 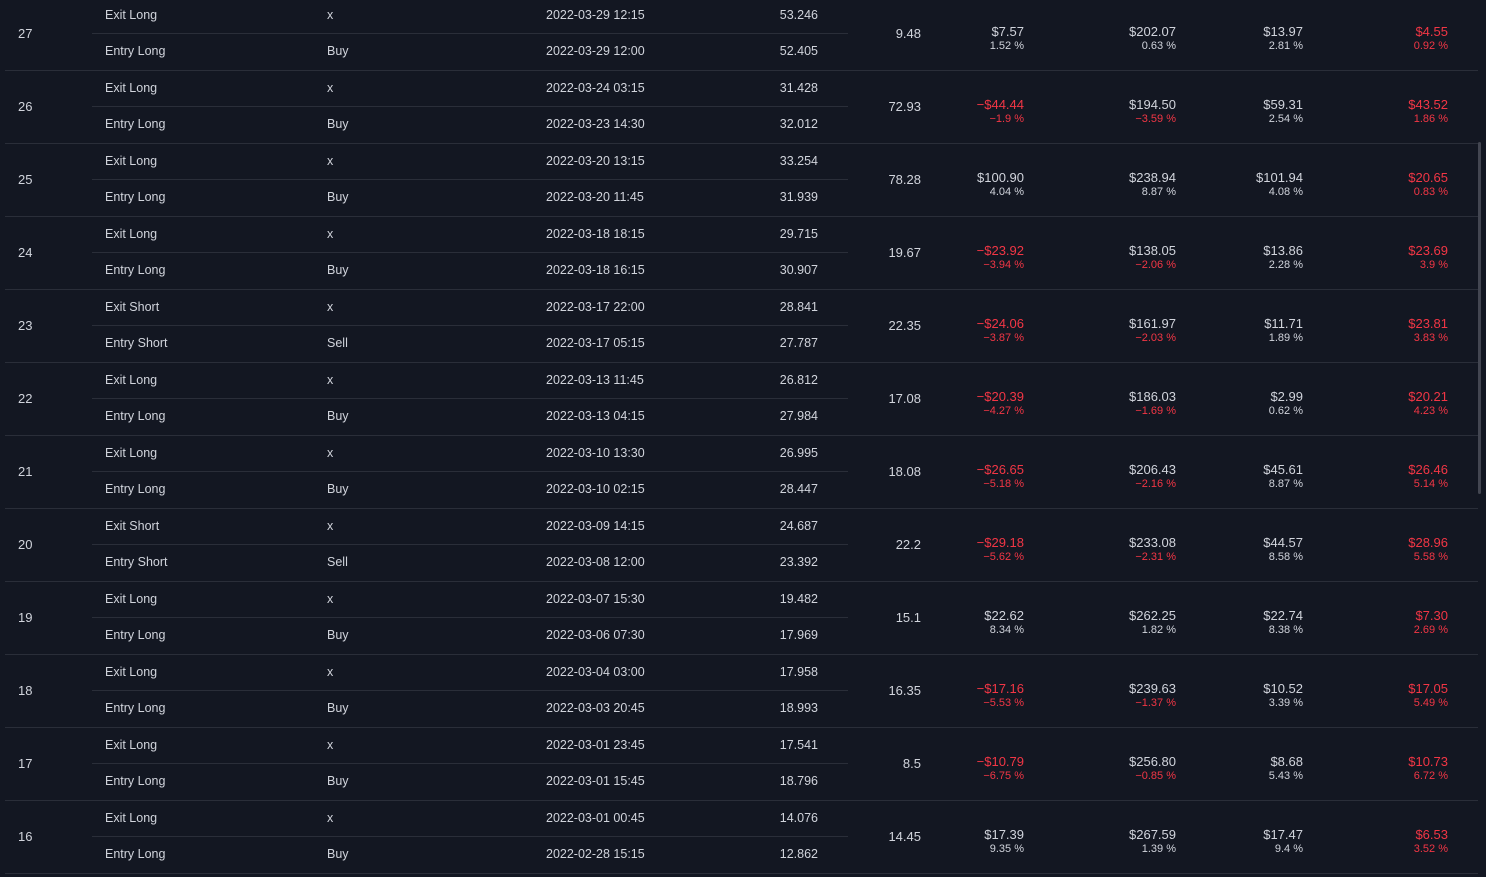 I want to click on drawdown-percent: 3.83 %, so click(x=1430, y=338).